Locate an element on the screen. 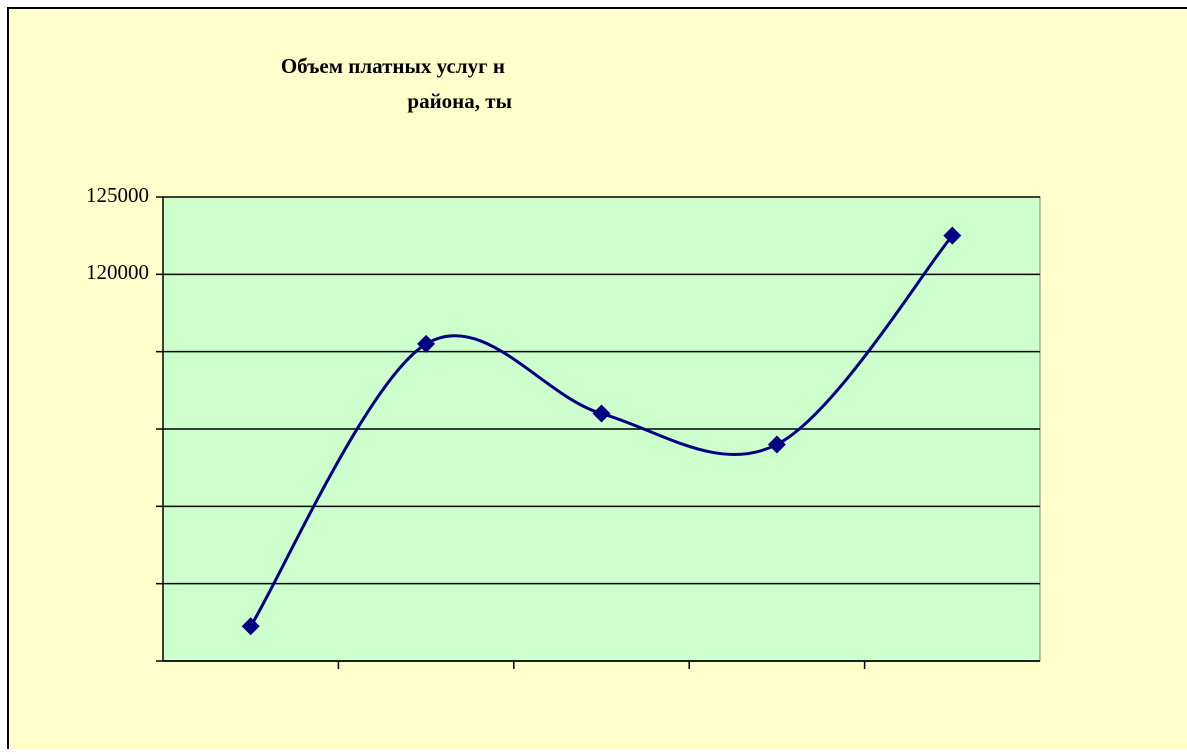 Image resolution: width=1187 pixels, height=754 pixels. y-tick-label: 120000 is located at coordinates (117, 272).